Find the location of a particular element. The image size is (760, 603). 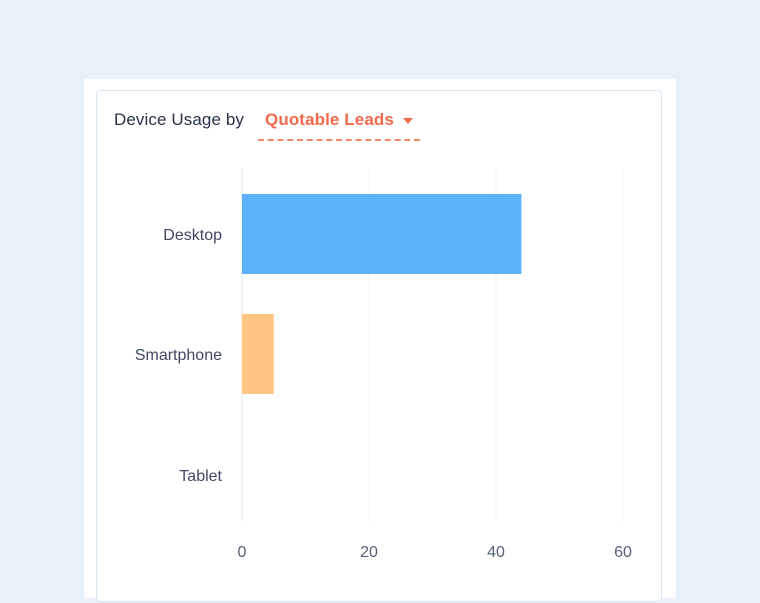

x-tick-label: 40 is located at coordinates (496, 552).